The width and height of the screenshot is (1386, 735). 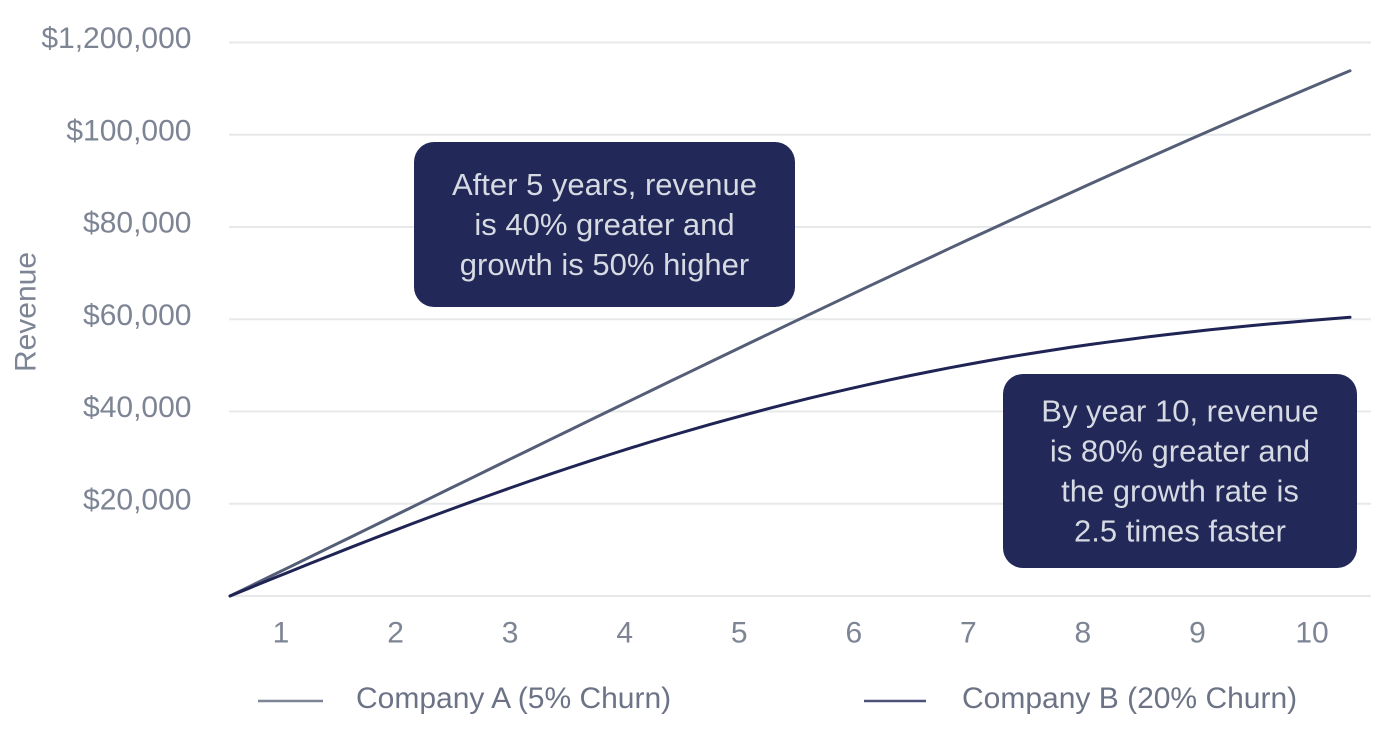 I want to click on svg-text: $100,000, so click(x=128, y=130).